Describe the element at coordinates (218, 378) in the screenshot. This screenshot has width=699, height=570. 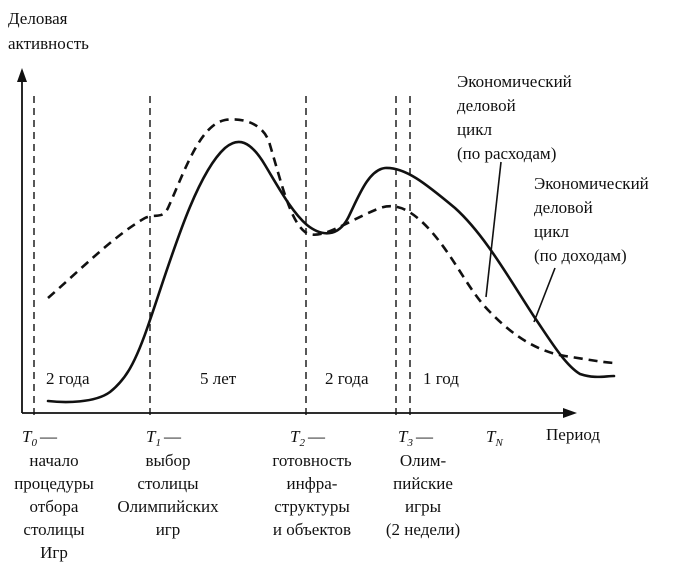
I see `interval-label-2: 5 лет` at that location.